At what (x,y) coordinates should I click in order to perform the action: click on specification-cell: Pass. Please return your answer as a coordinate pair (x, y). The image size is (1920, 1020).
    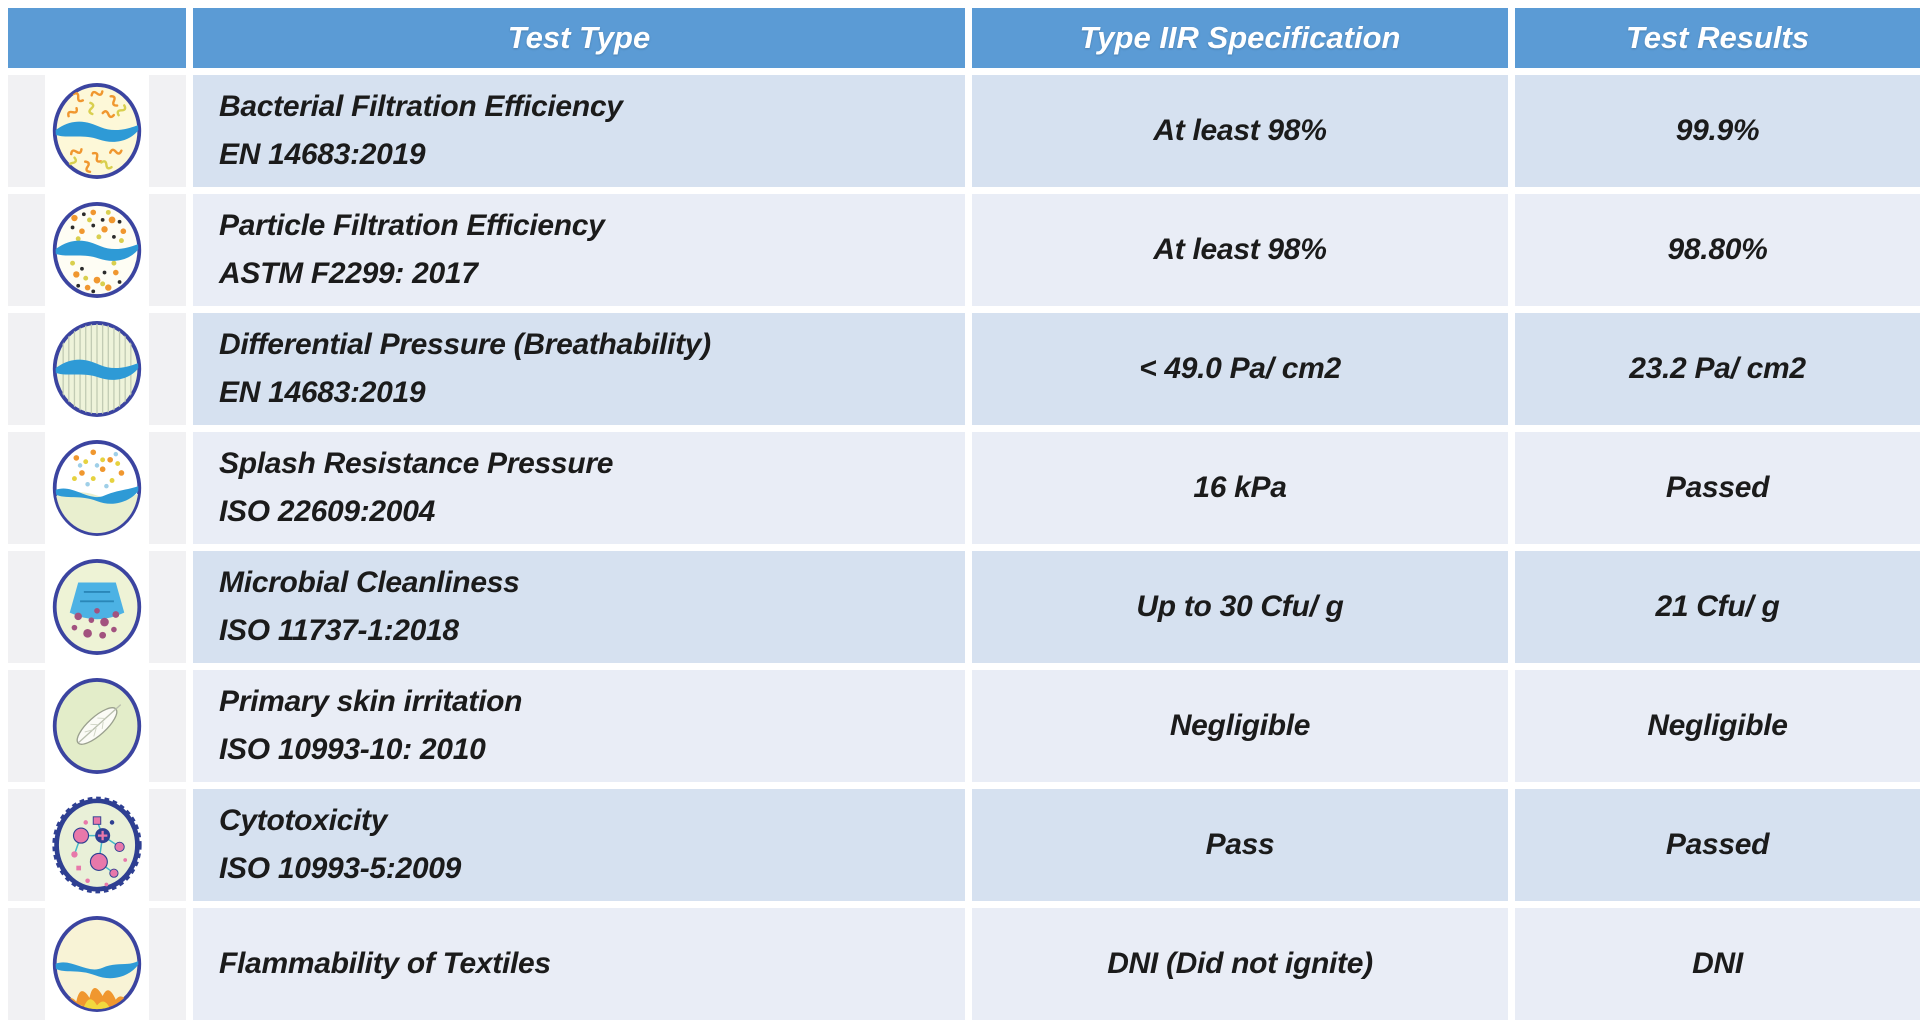
    Looking at the image, I should click on (1240, 845).